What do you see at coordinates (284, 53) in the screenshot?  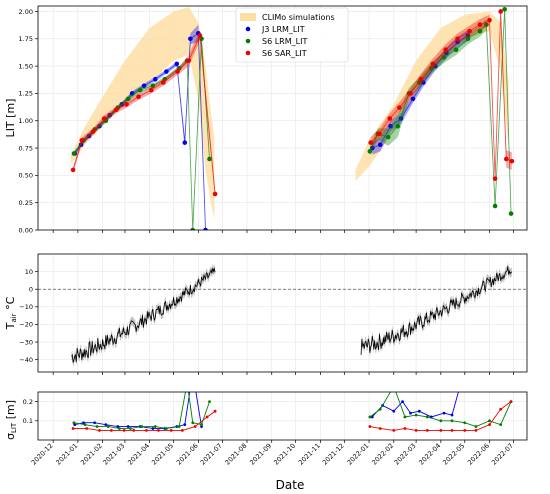 I see `legend-label: S6 SAR_LIT` at bounding box center [284, 53].